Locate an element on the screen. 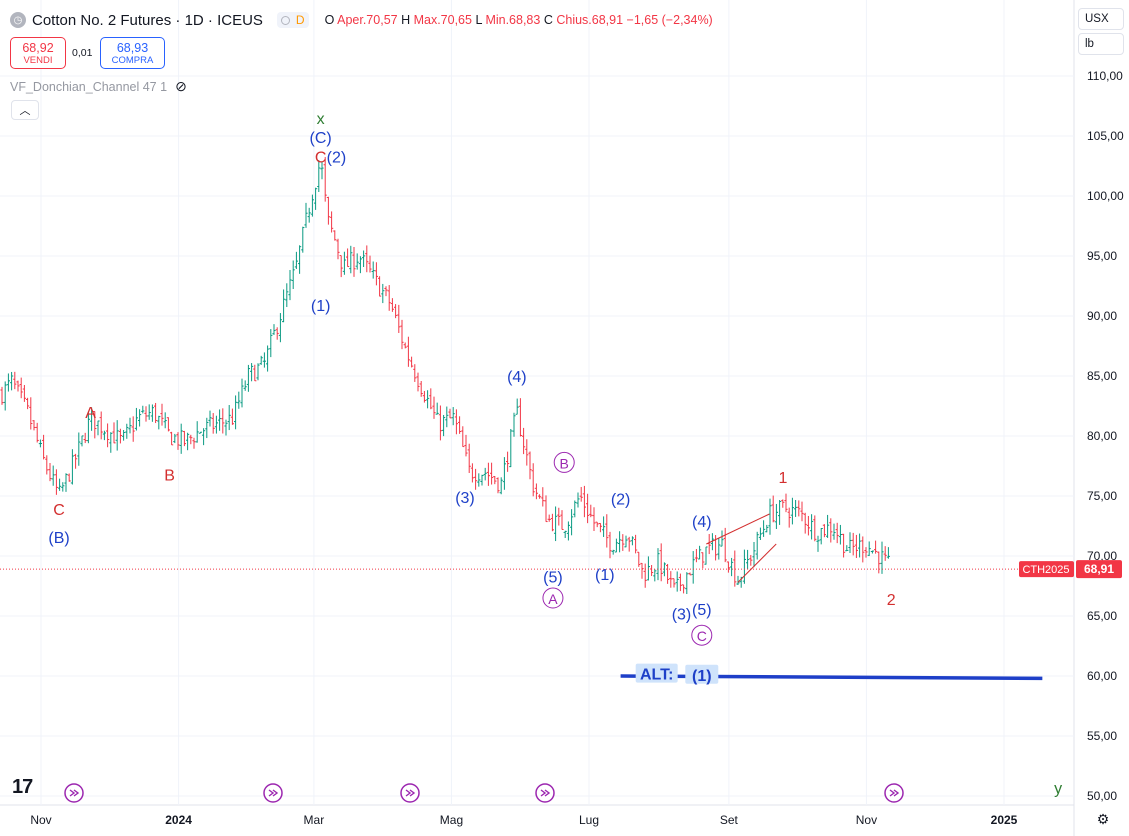 The width and height of the screenshot is (1129, 836). price-tick-label: 60,00 is located at coordinates (1102, 676).